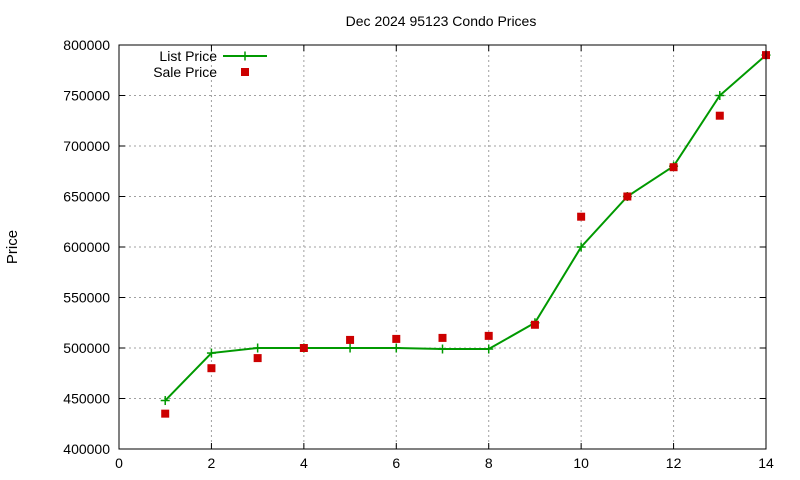  What do you see at coordinates (86, 348) in the screenshot?
I see `y-tick-label: 500000` at bounding box center [86, 348].